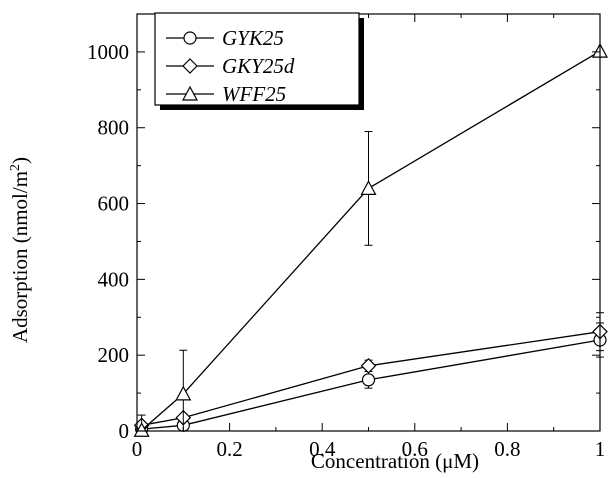  What do you see at coordinates (190, 66) in the screenshot?
I see `legend-marker-GKY25d` at bounding box center [190, 66].